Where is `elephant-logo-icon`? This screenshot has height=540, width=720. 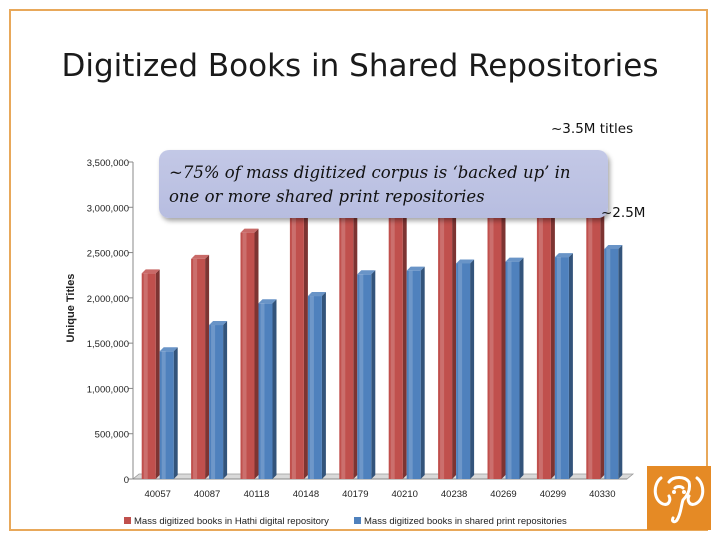 elephant-logo-icon is located at coordinates (679, 498).